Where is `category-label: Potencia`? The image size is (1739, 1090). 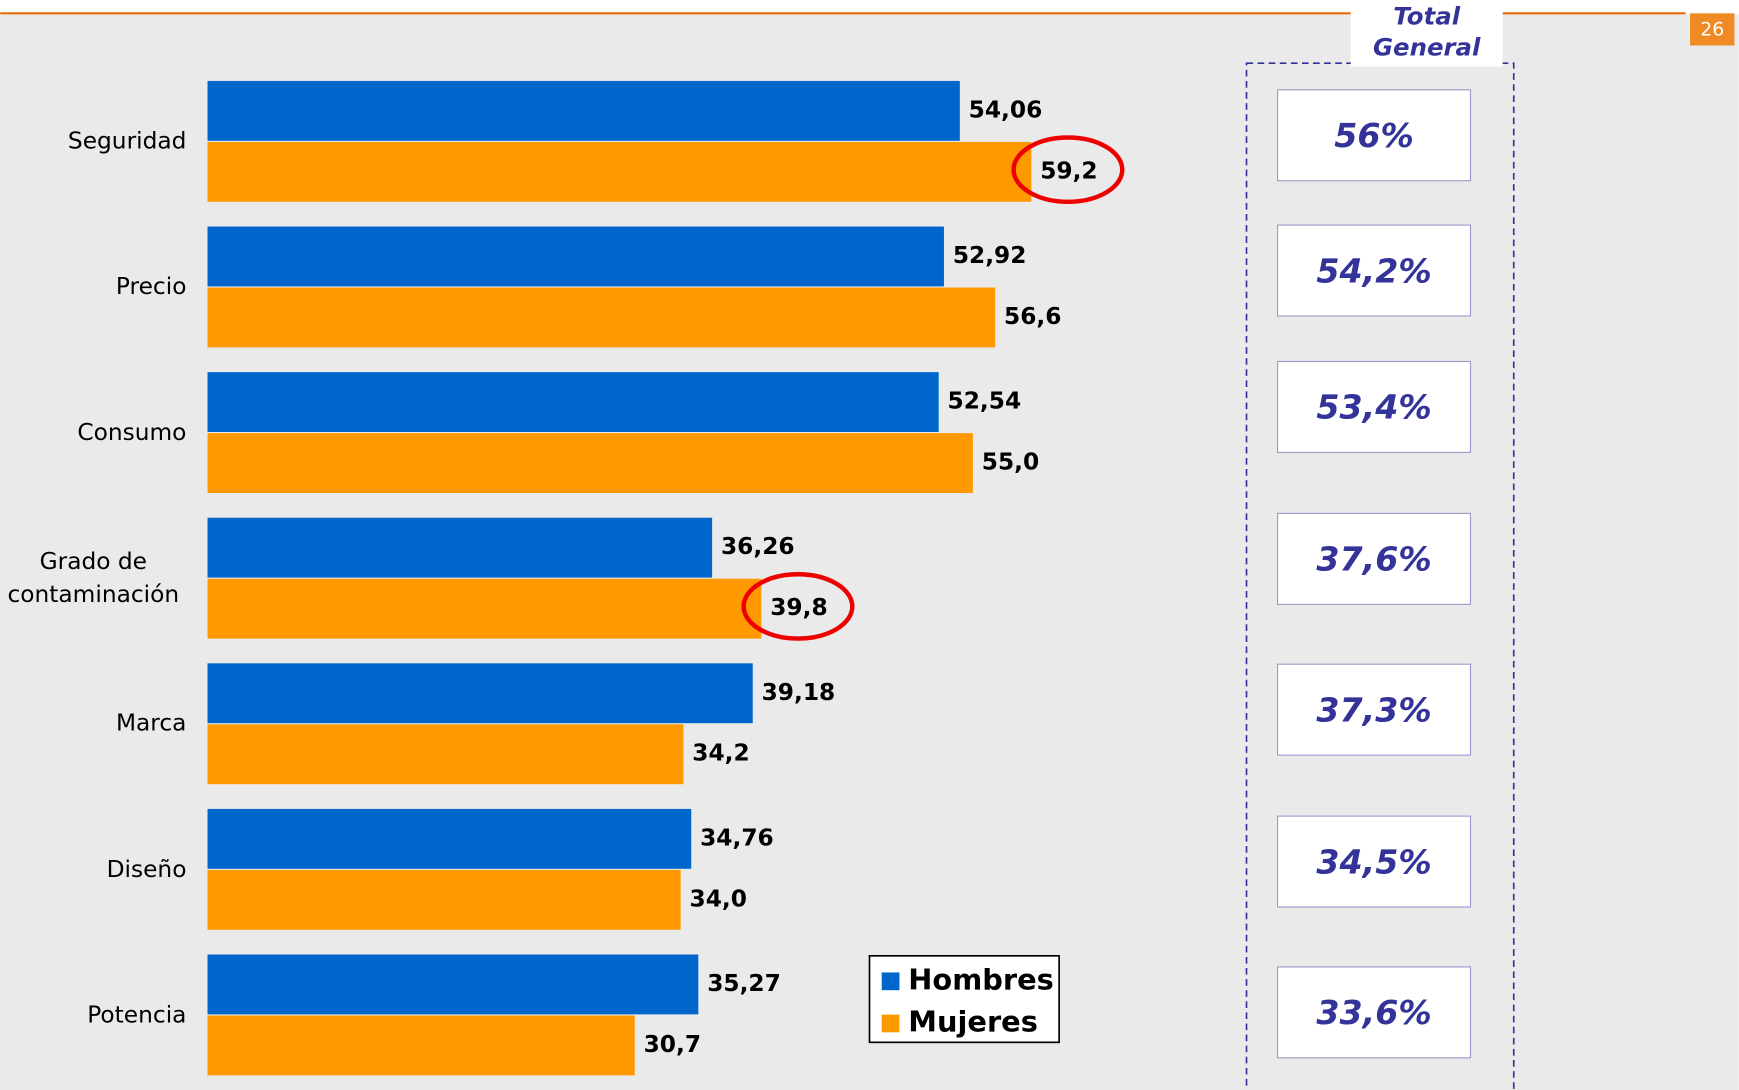 category-label: Potencia is located at coordinates (137, 1014).